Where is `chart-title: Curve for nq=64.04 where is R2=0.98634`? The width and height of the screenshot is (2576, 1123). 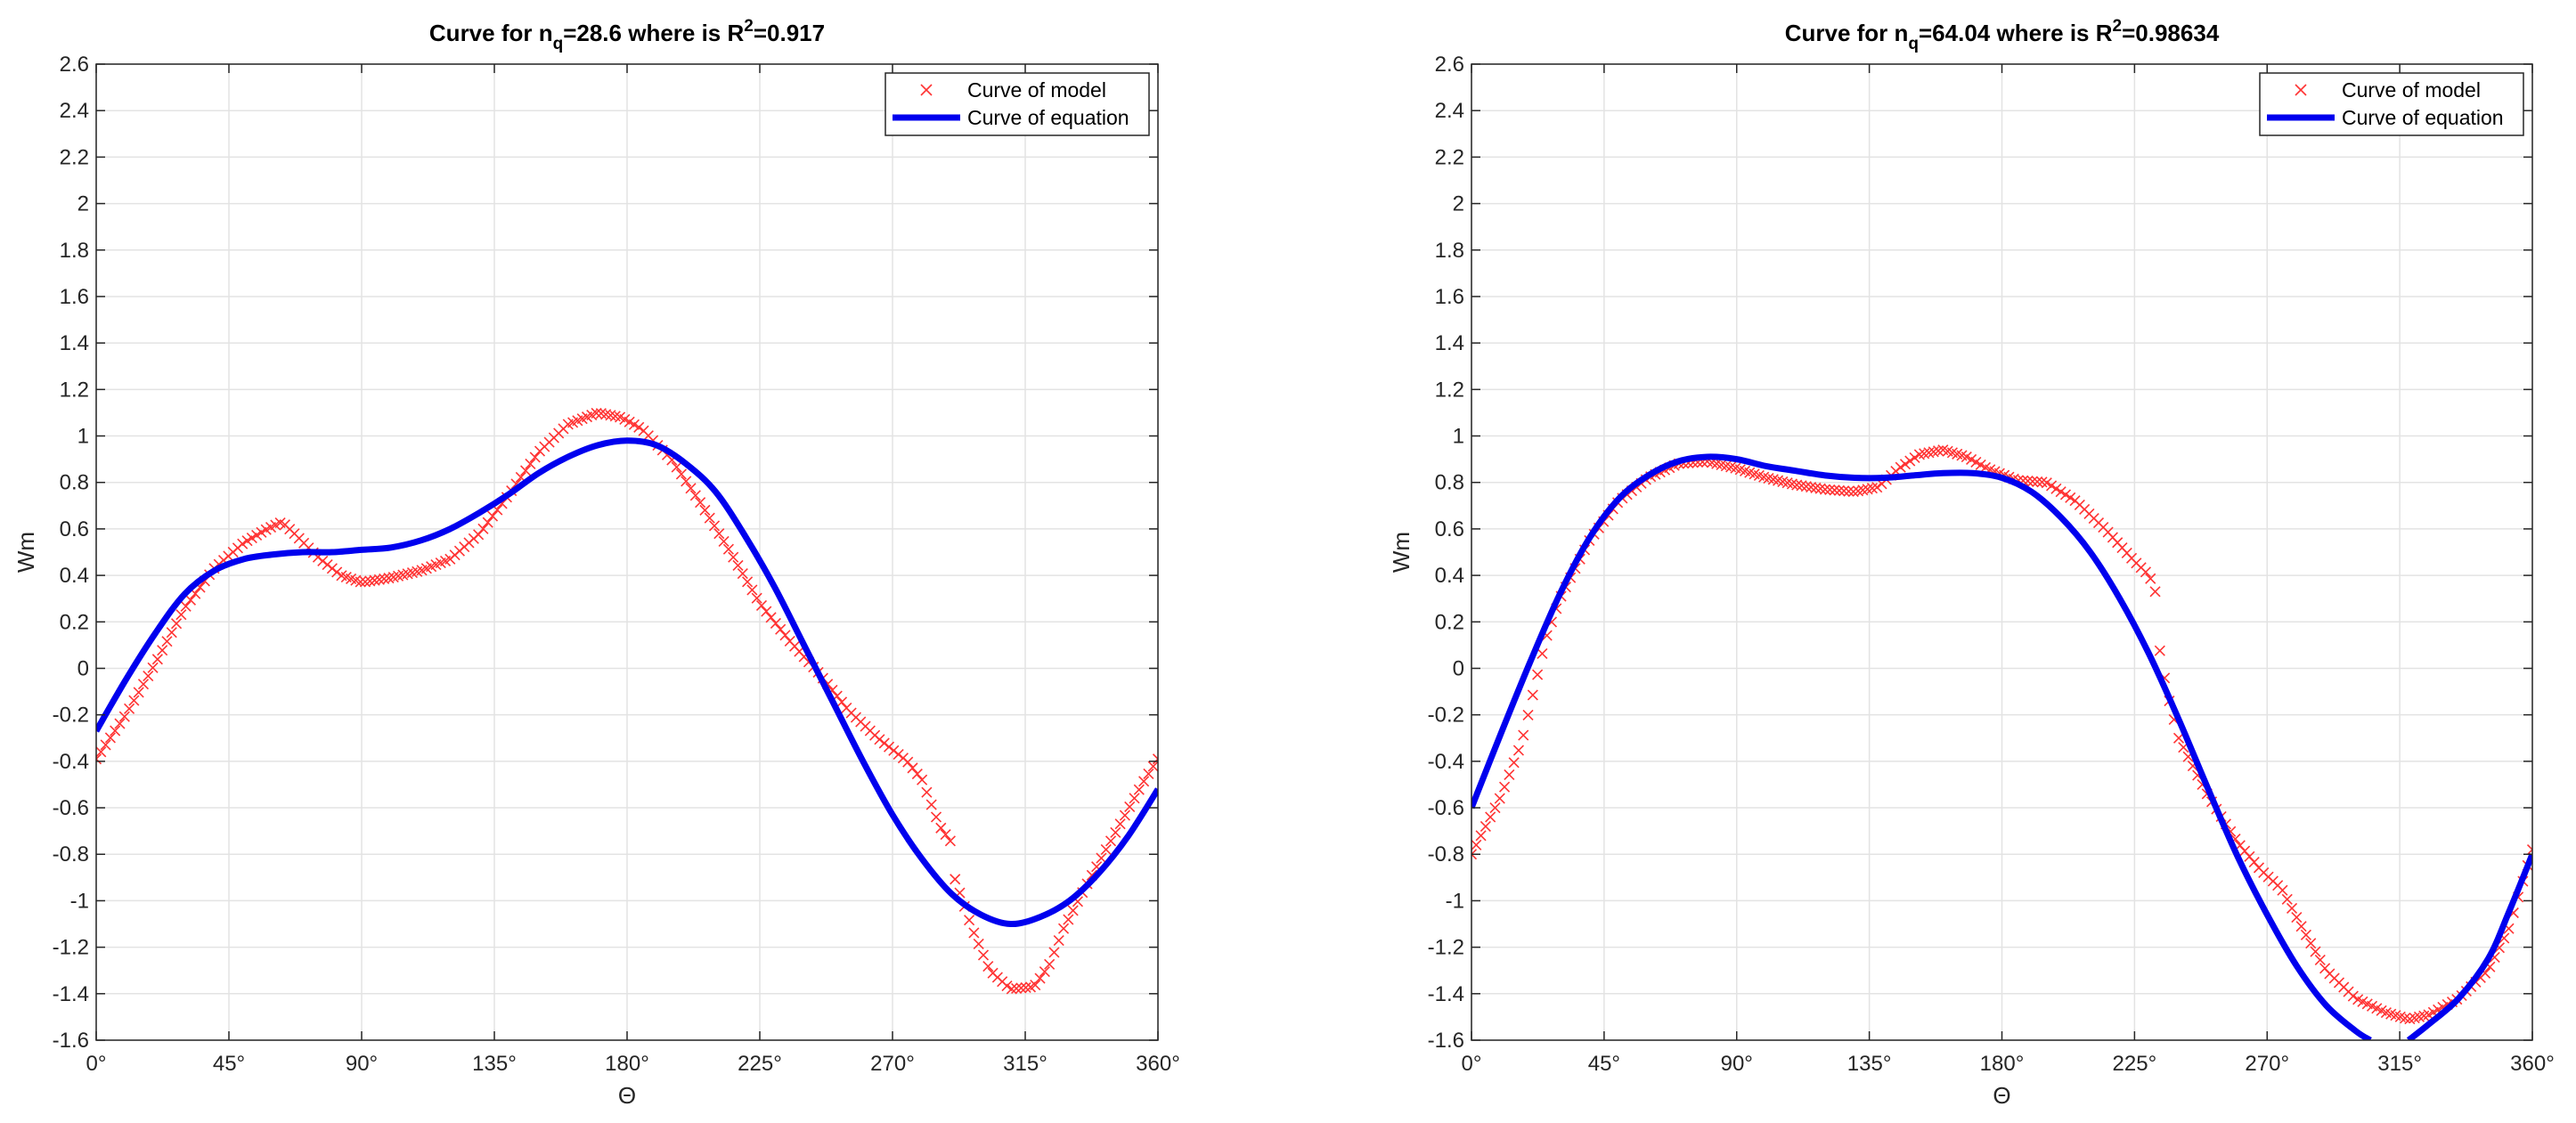
chart-title: Curve for nq=64.04 where is R2=0.98634 is located at coordinates (2003, 35).